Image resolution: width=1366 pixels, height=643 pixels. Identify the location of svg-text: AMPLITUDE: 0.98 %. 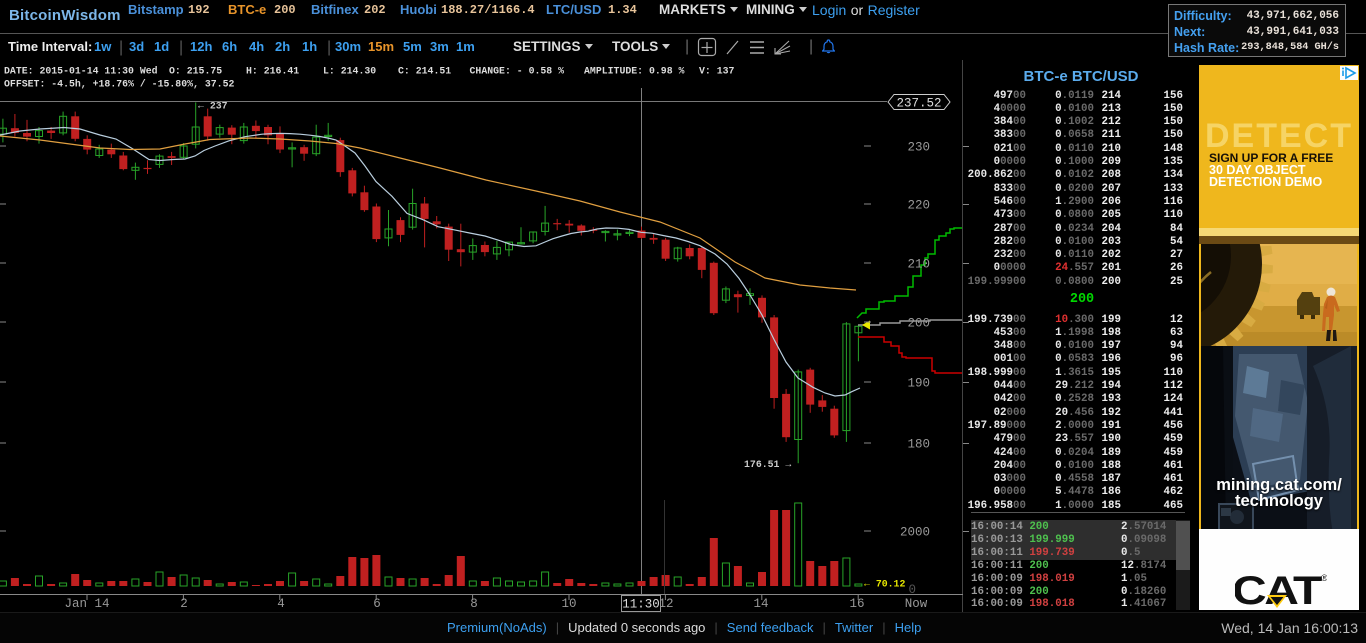
(634, 70).